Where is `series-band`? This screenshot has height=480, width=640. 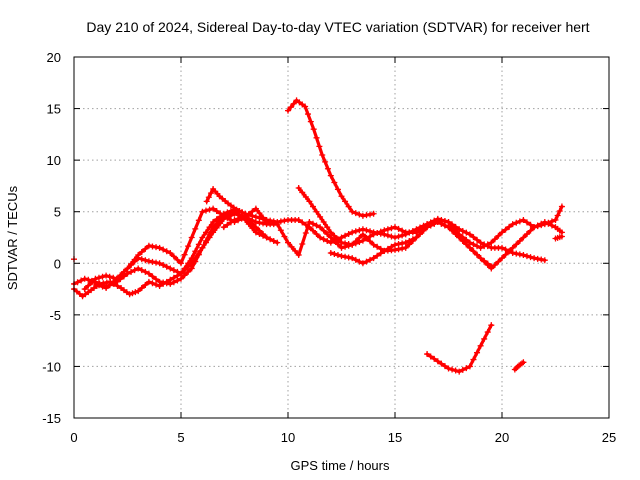
series-band is located at coordinates (331, 158).